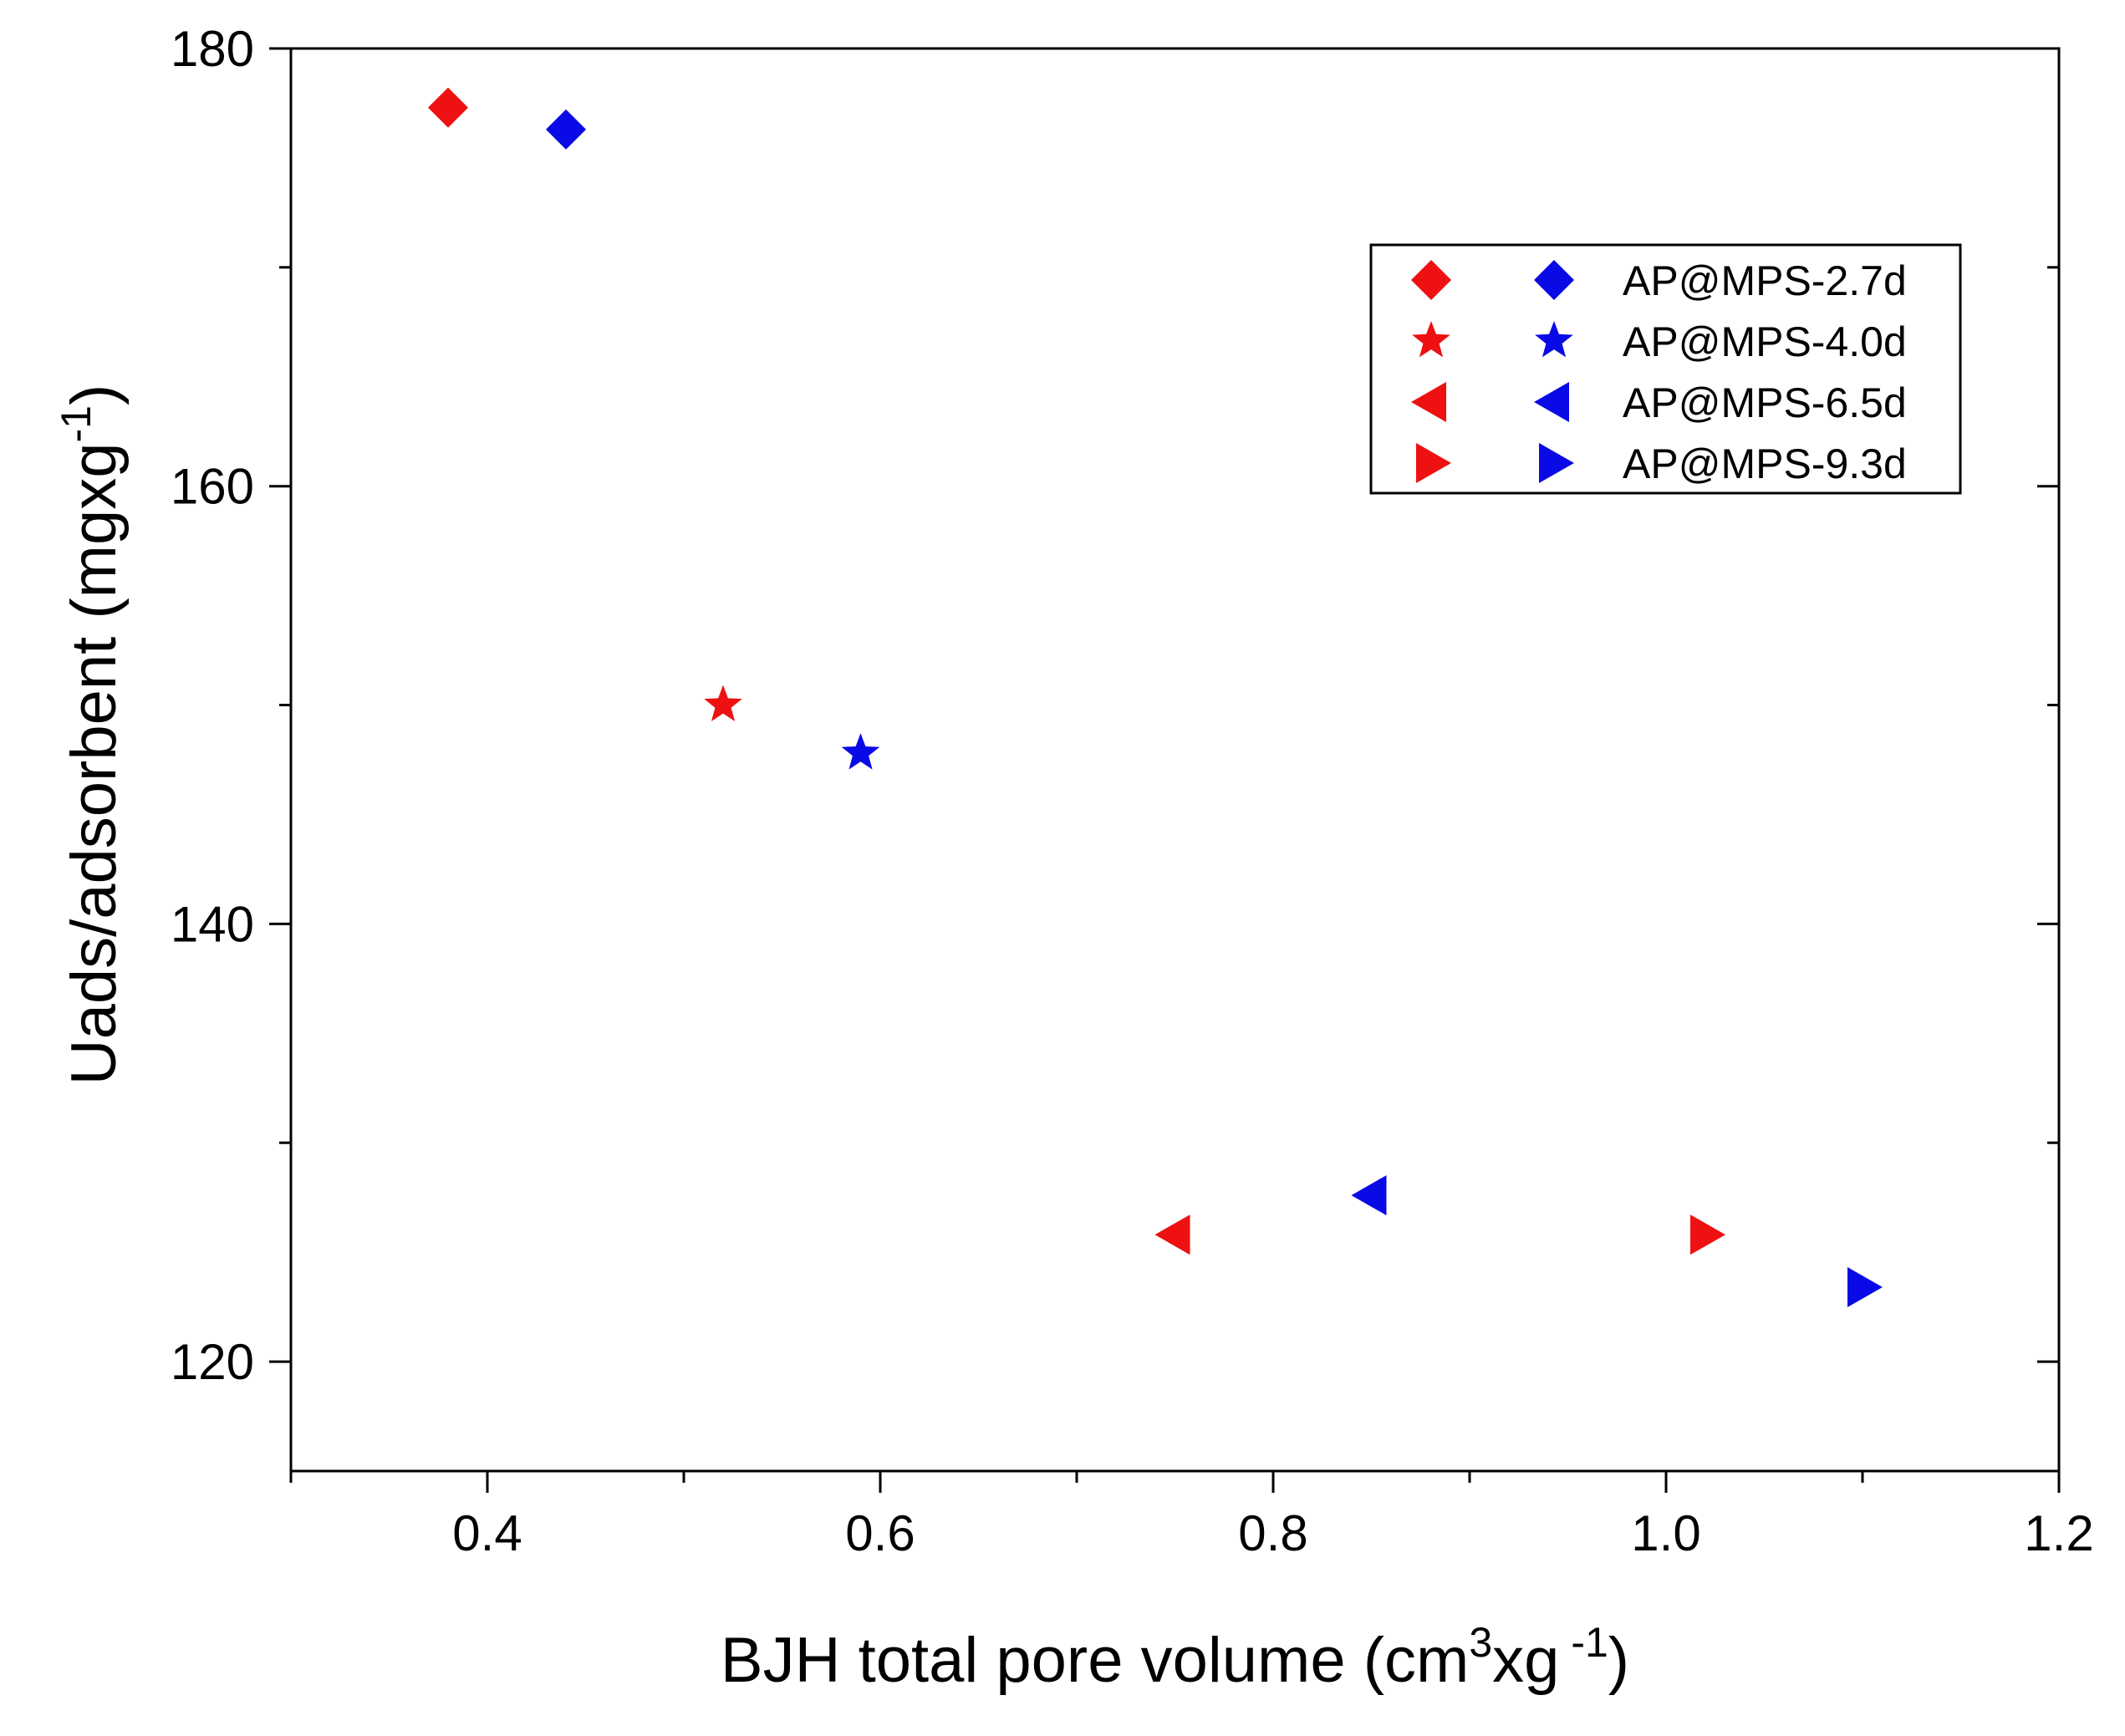  I want to click on y-tick-label: 160, so click(212, 487).